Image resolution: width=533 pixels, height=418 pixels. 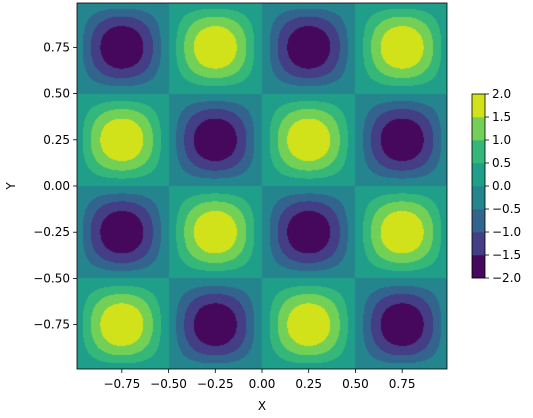 I want to click on x-tick-label: 0.75, so click(x=402, y=384).